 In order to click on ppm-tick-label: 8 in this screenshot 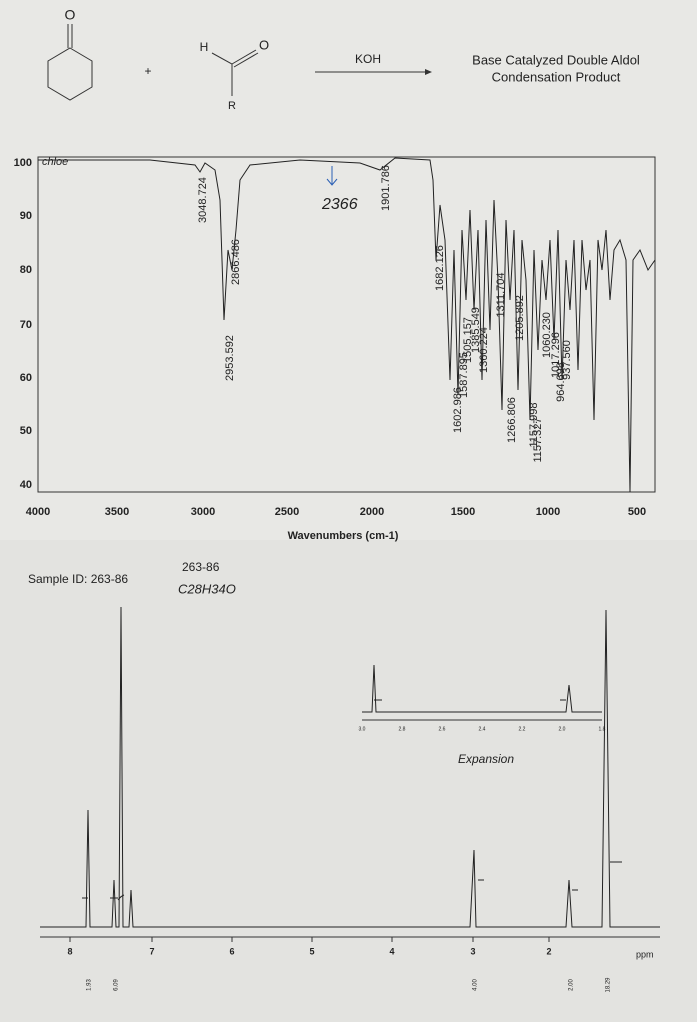, I will do `click(69, 951)`.